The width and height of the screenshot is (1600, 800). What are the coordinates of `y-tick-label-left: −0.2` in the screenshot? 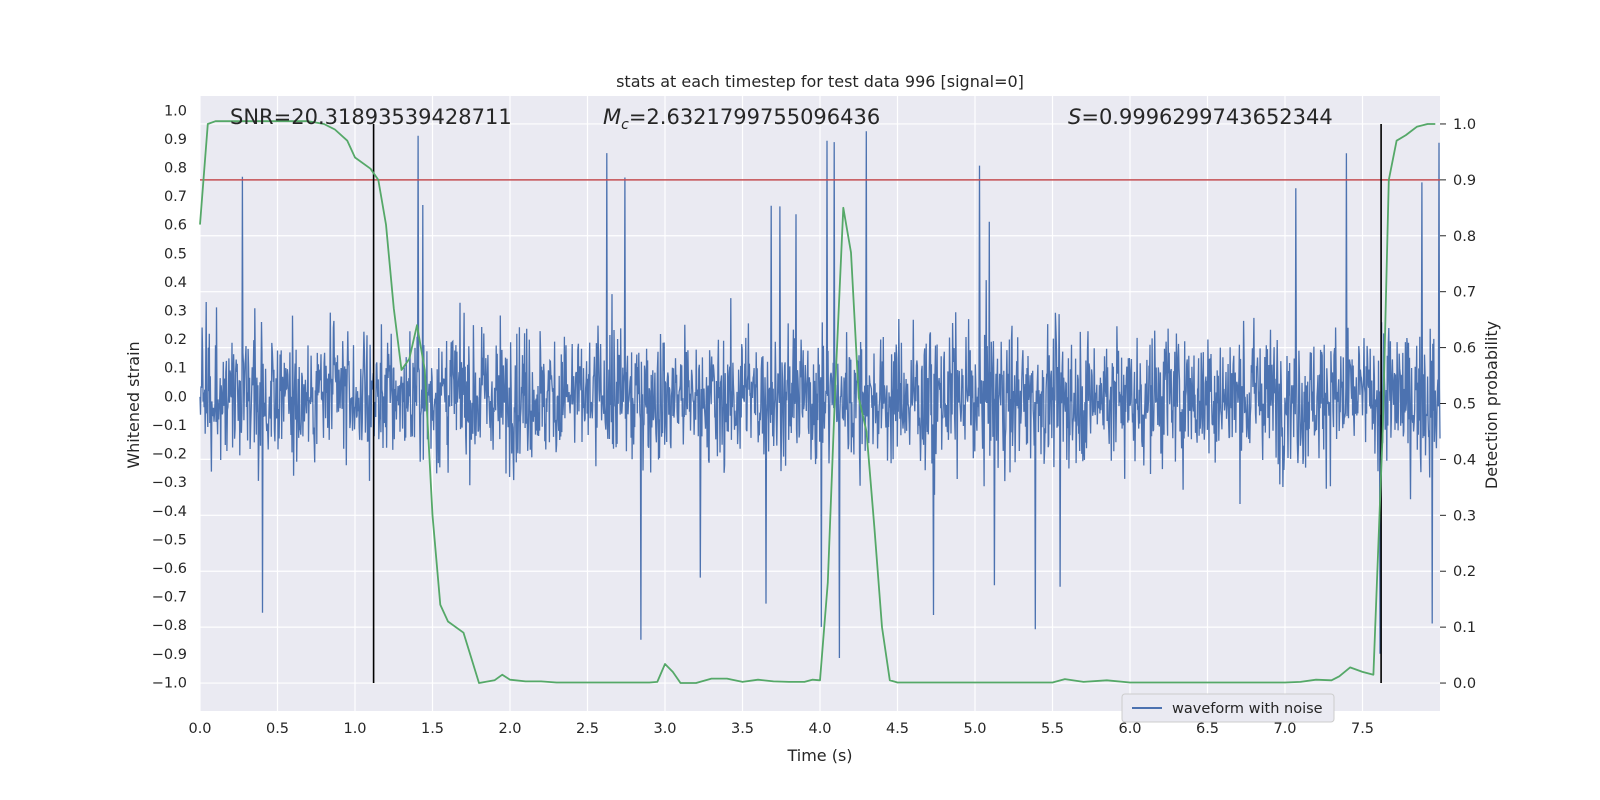 It's located at (169, 455).